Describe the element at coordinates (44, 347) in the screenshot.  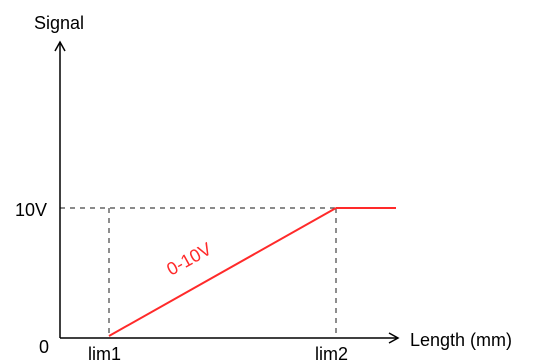
I see `origin-label: 0` at that location.